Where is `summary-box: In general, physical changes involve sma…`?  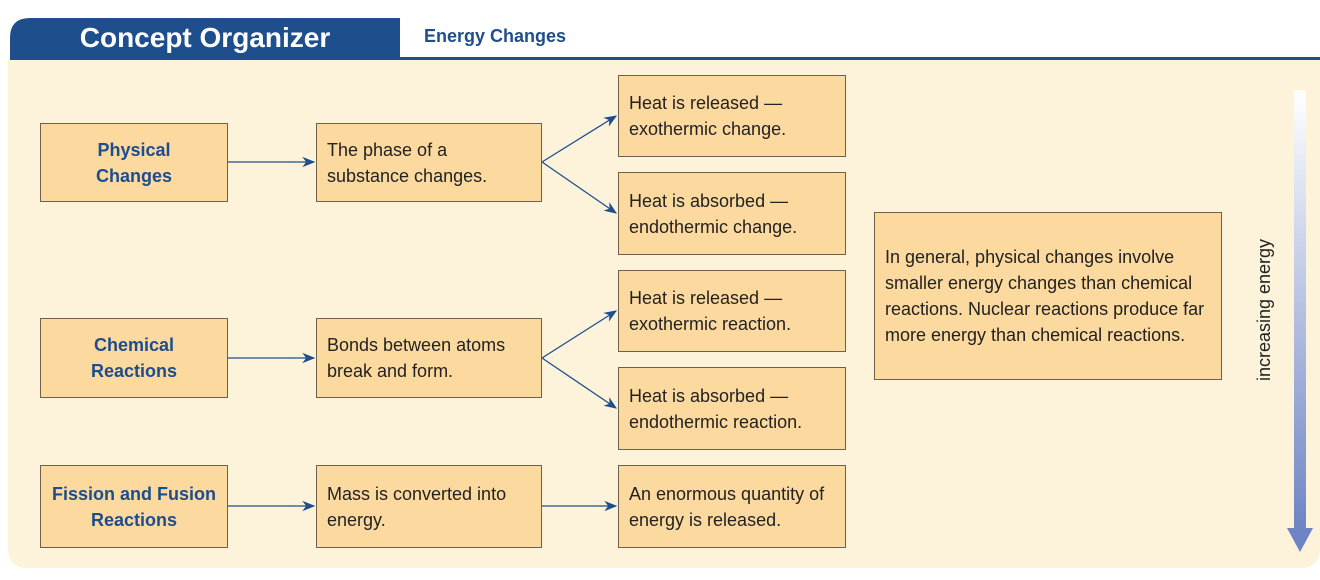
summary-box: In general, physical changes involve sma… is located at coordinates (1048, 296).